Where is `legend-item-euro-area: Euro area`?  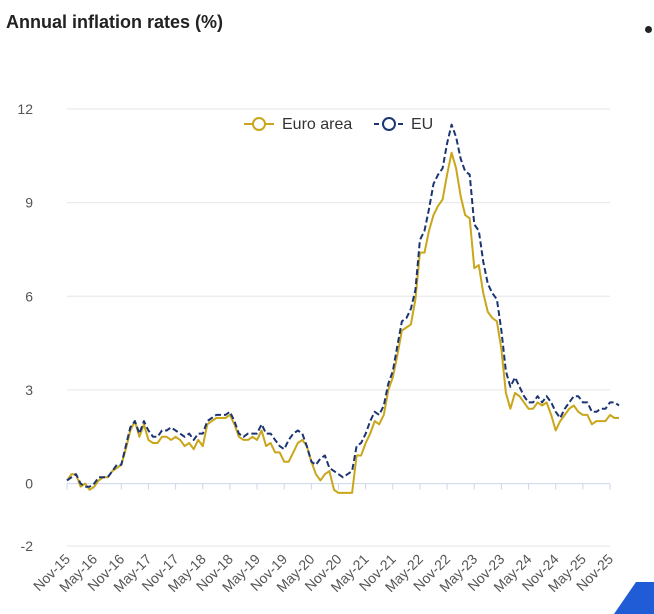
legend-item-euro-area: Euro area is located at coordinates (298, 124).